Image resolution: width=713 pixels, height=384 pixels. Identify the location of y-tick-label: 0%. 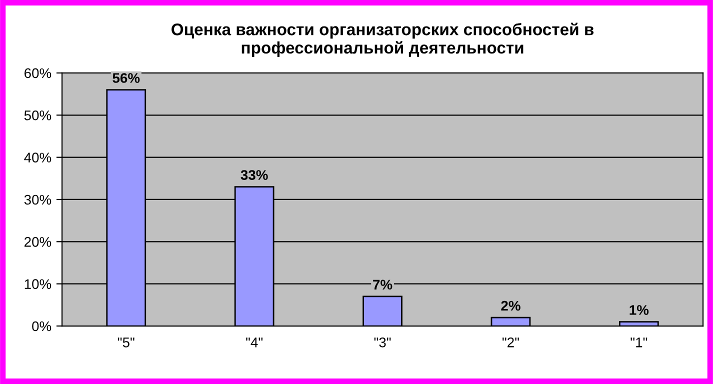
(42, 326).